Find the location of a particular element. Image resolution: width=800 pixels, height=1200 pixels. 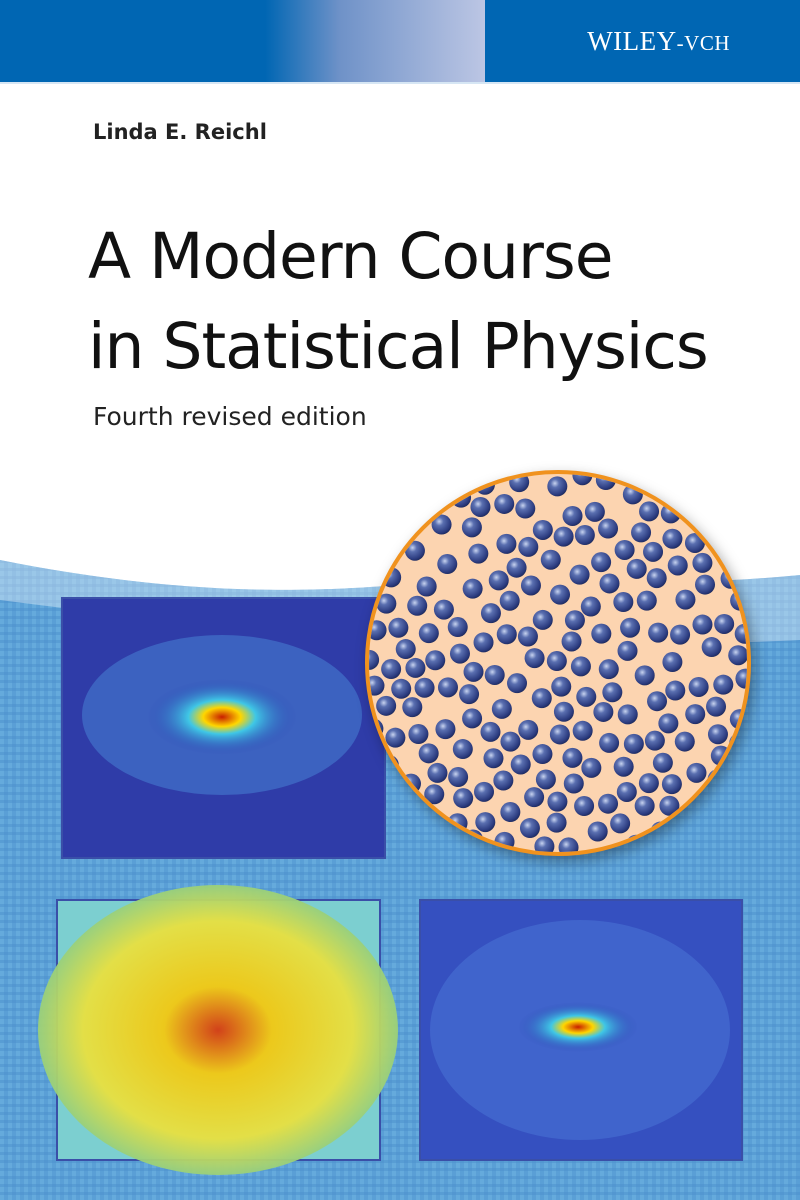

publisher-logo: WILEY-VCH is located at coordinates (658, 41).